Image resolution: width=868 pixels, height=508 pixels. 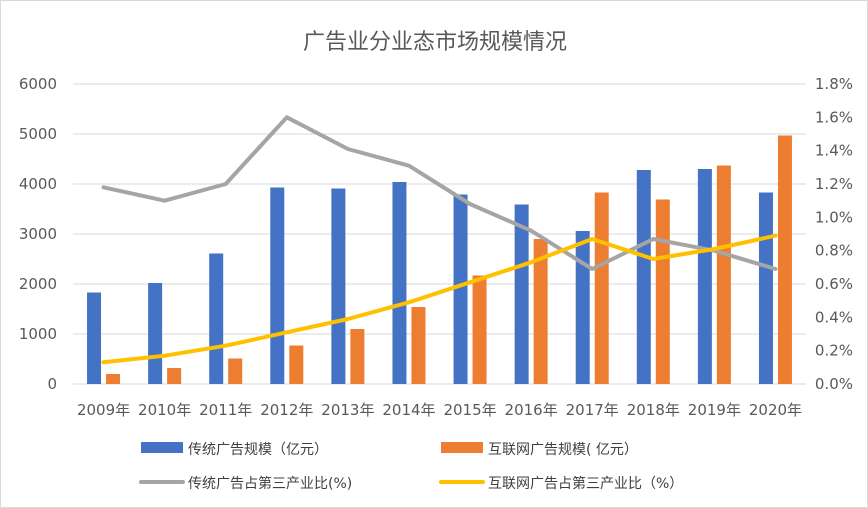 I want to click on legend-item: 传统广告规模（亿元）, so click(x=234, y=450).